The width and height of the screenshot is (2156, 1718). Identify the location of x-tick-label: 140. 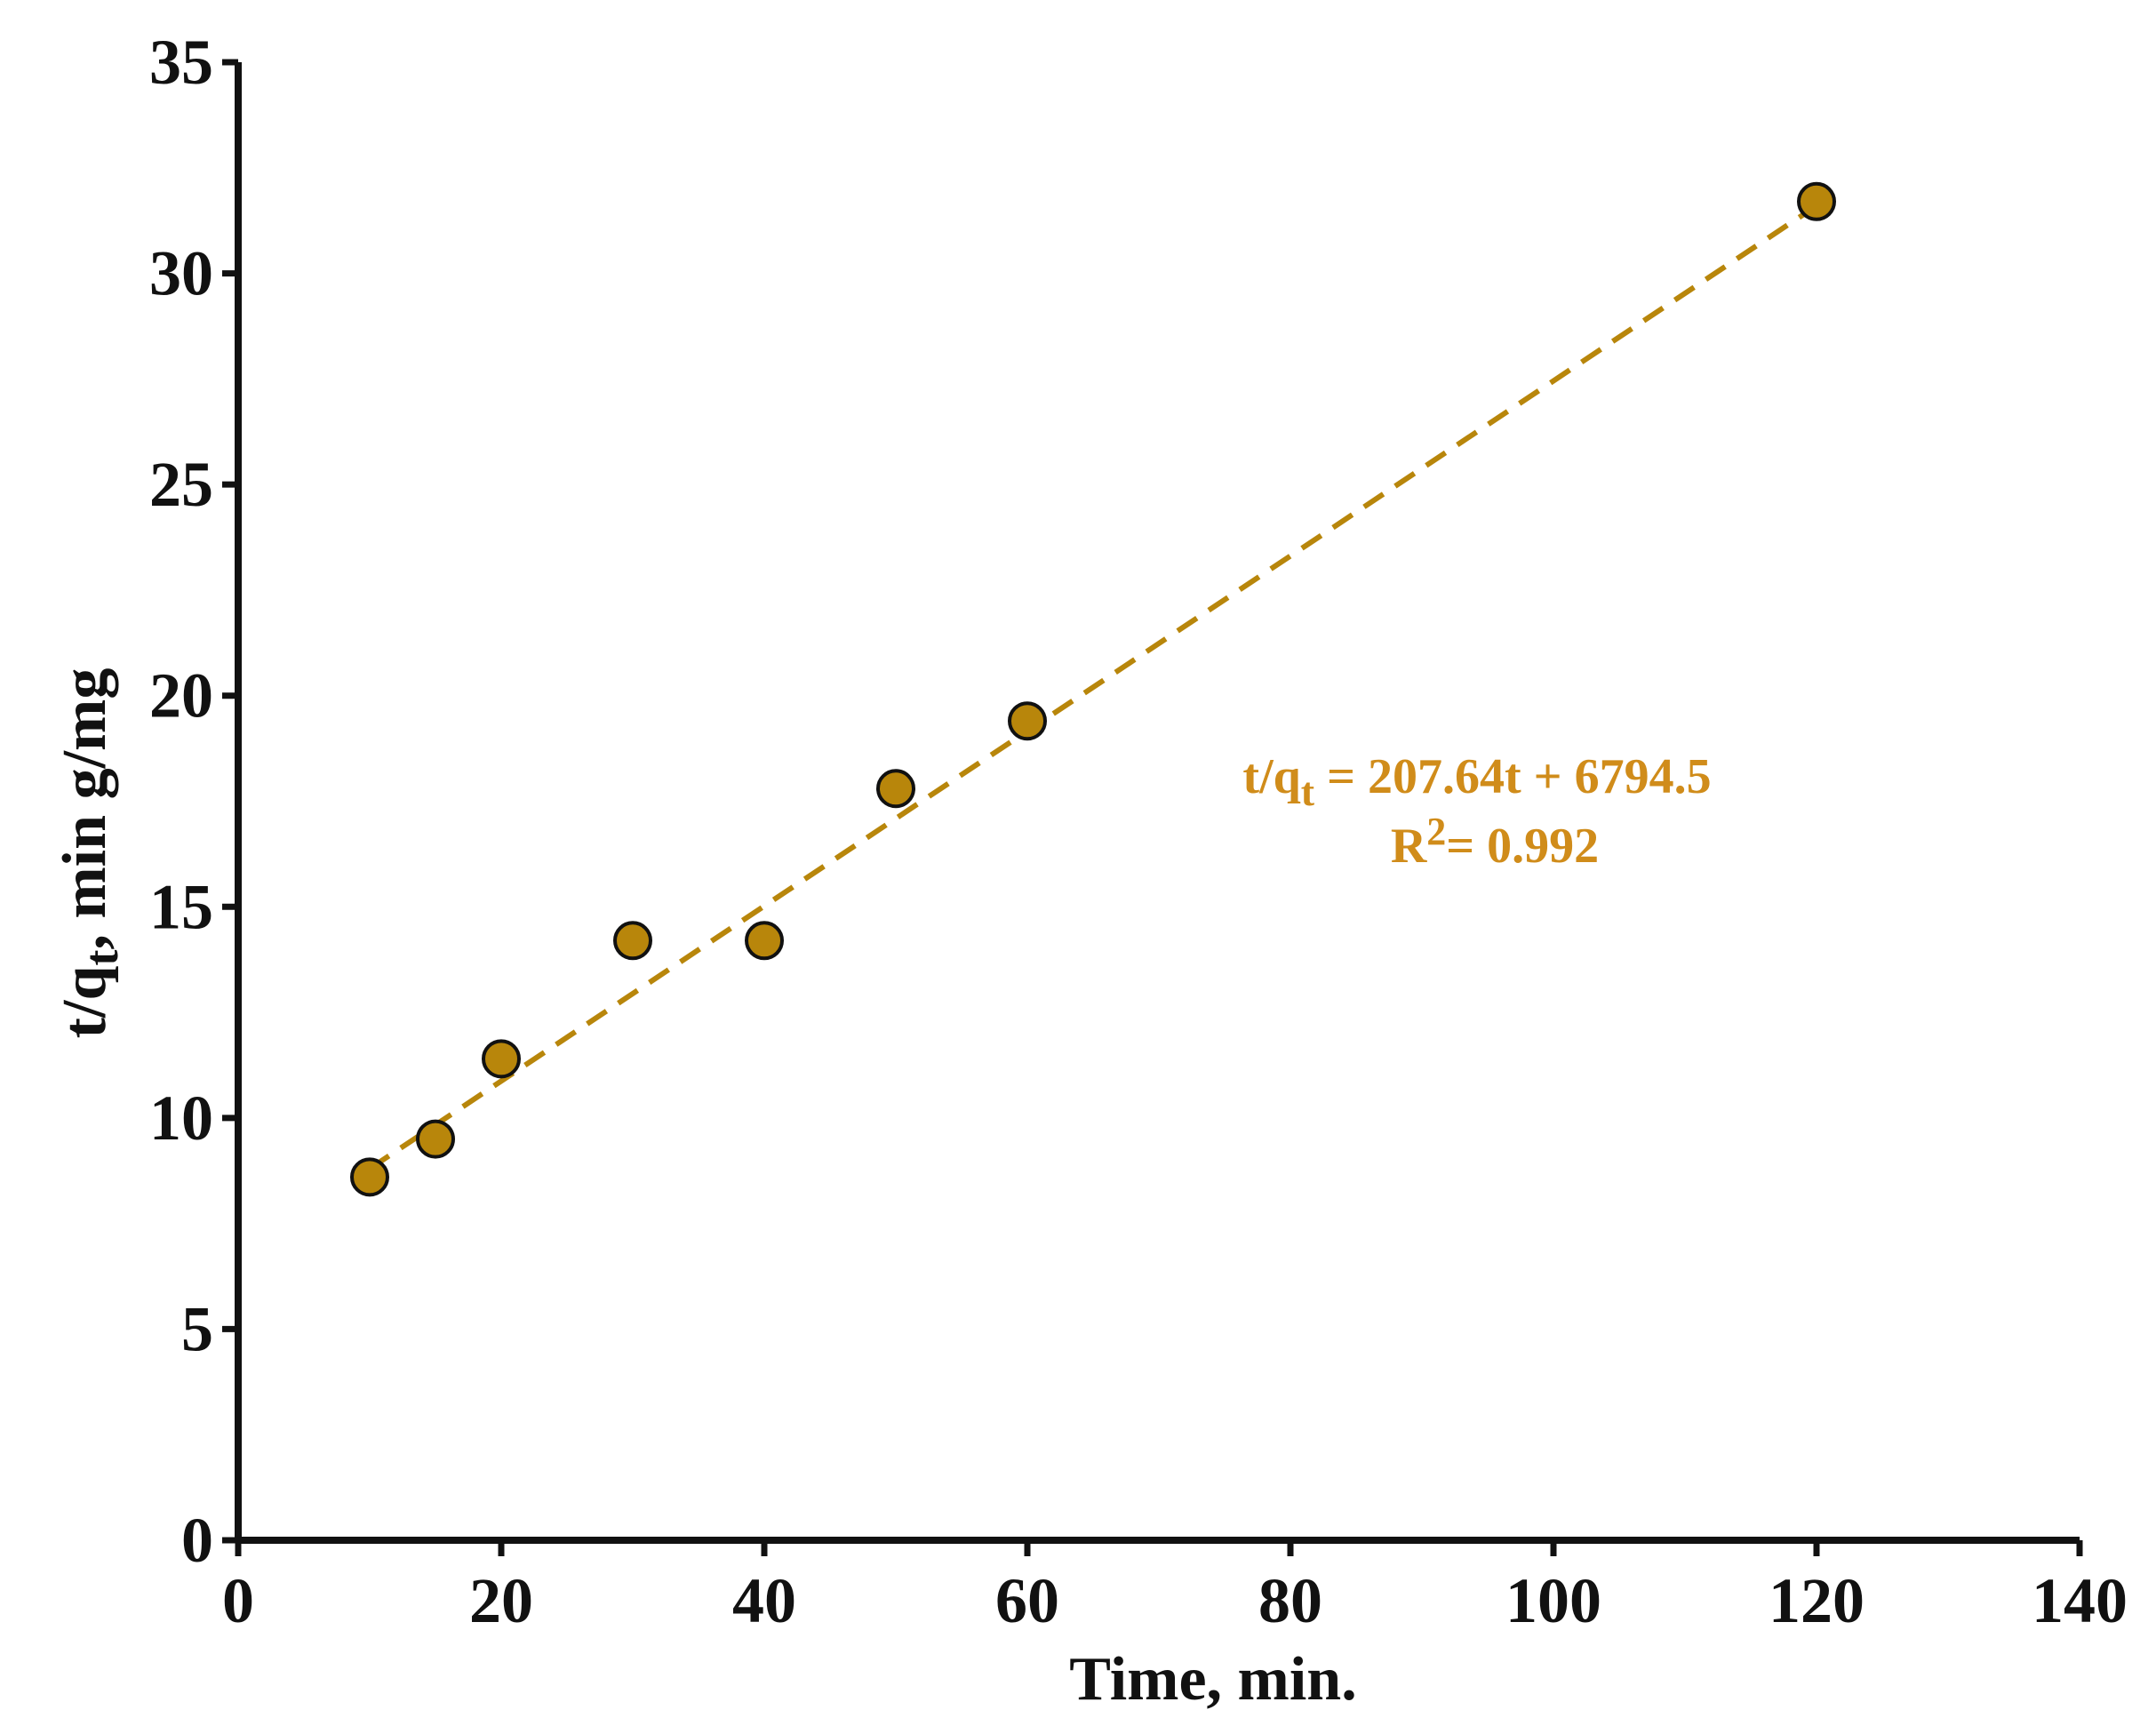
(2080, 1601).